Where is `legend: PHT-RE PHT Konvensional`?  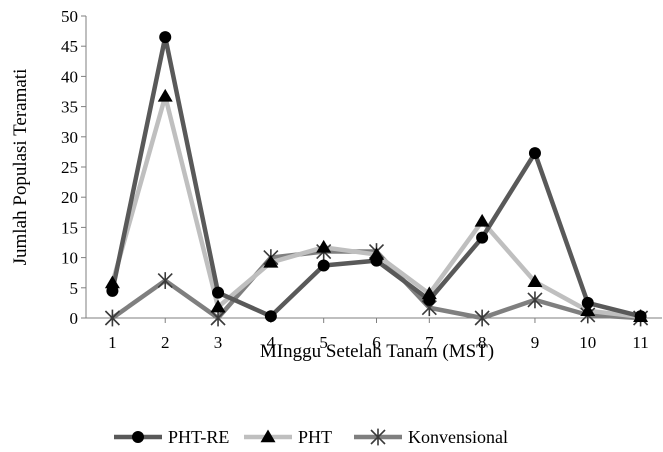
legend: PHT-RE PHT Konvensional is located at coordinates (311, 437).